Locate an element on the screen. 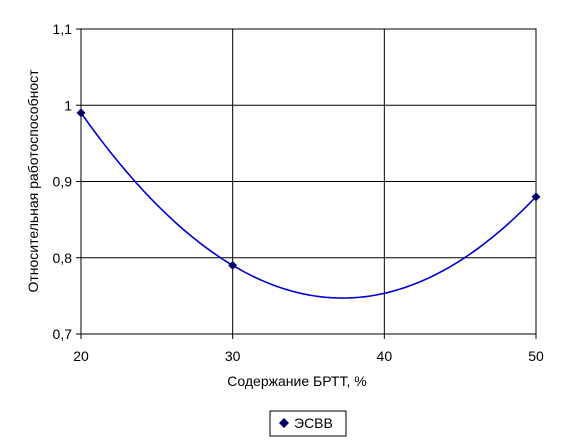  y-tick-label: 0,7 is located at coordinates (63, 334).